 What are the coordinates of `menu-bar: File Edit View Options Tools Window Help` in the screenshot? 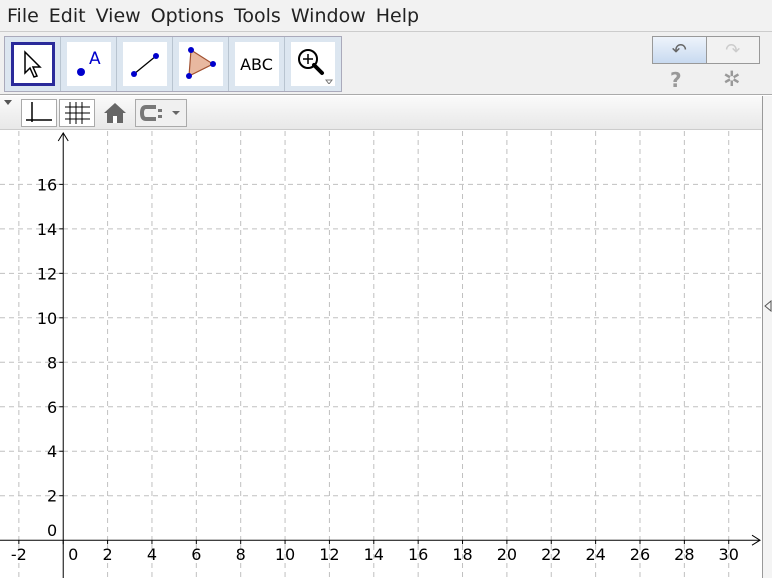 It's located at (386, 15).